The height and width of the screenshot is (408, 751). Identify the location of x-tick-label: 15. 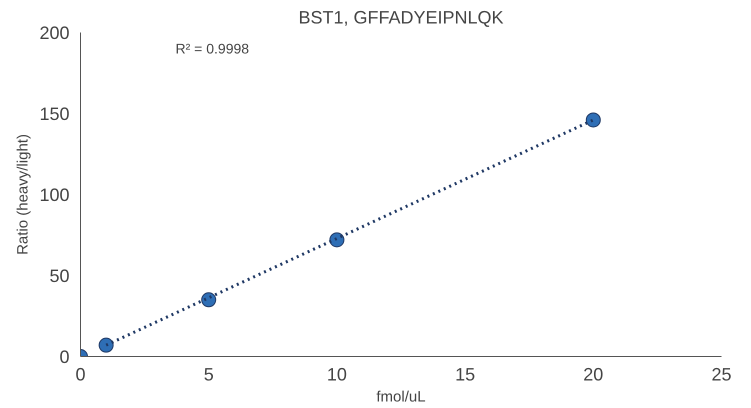
(465, 374).